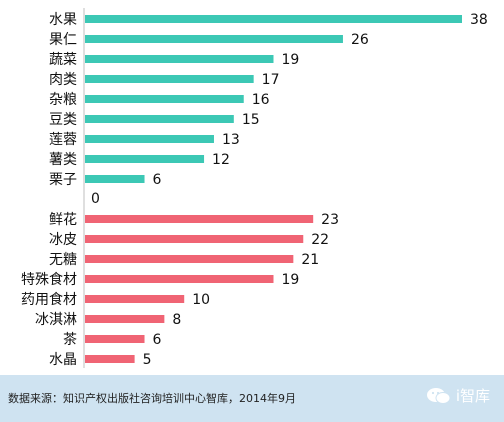 The image size is (504, 422). Describe the element at coordinates (63, 40) in the screenshot. I see `category-label: 果仁` at that location.